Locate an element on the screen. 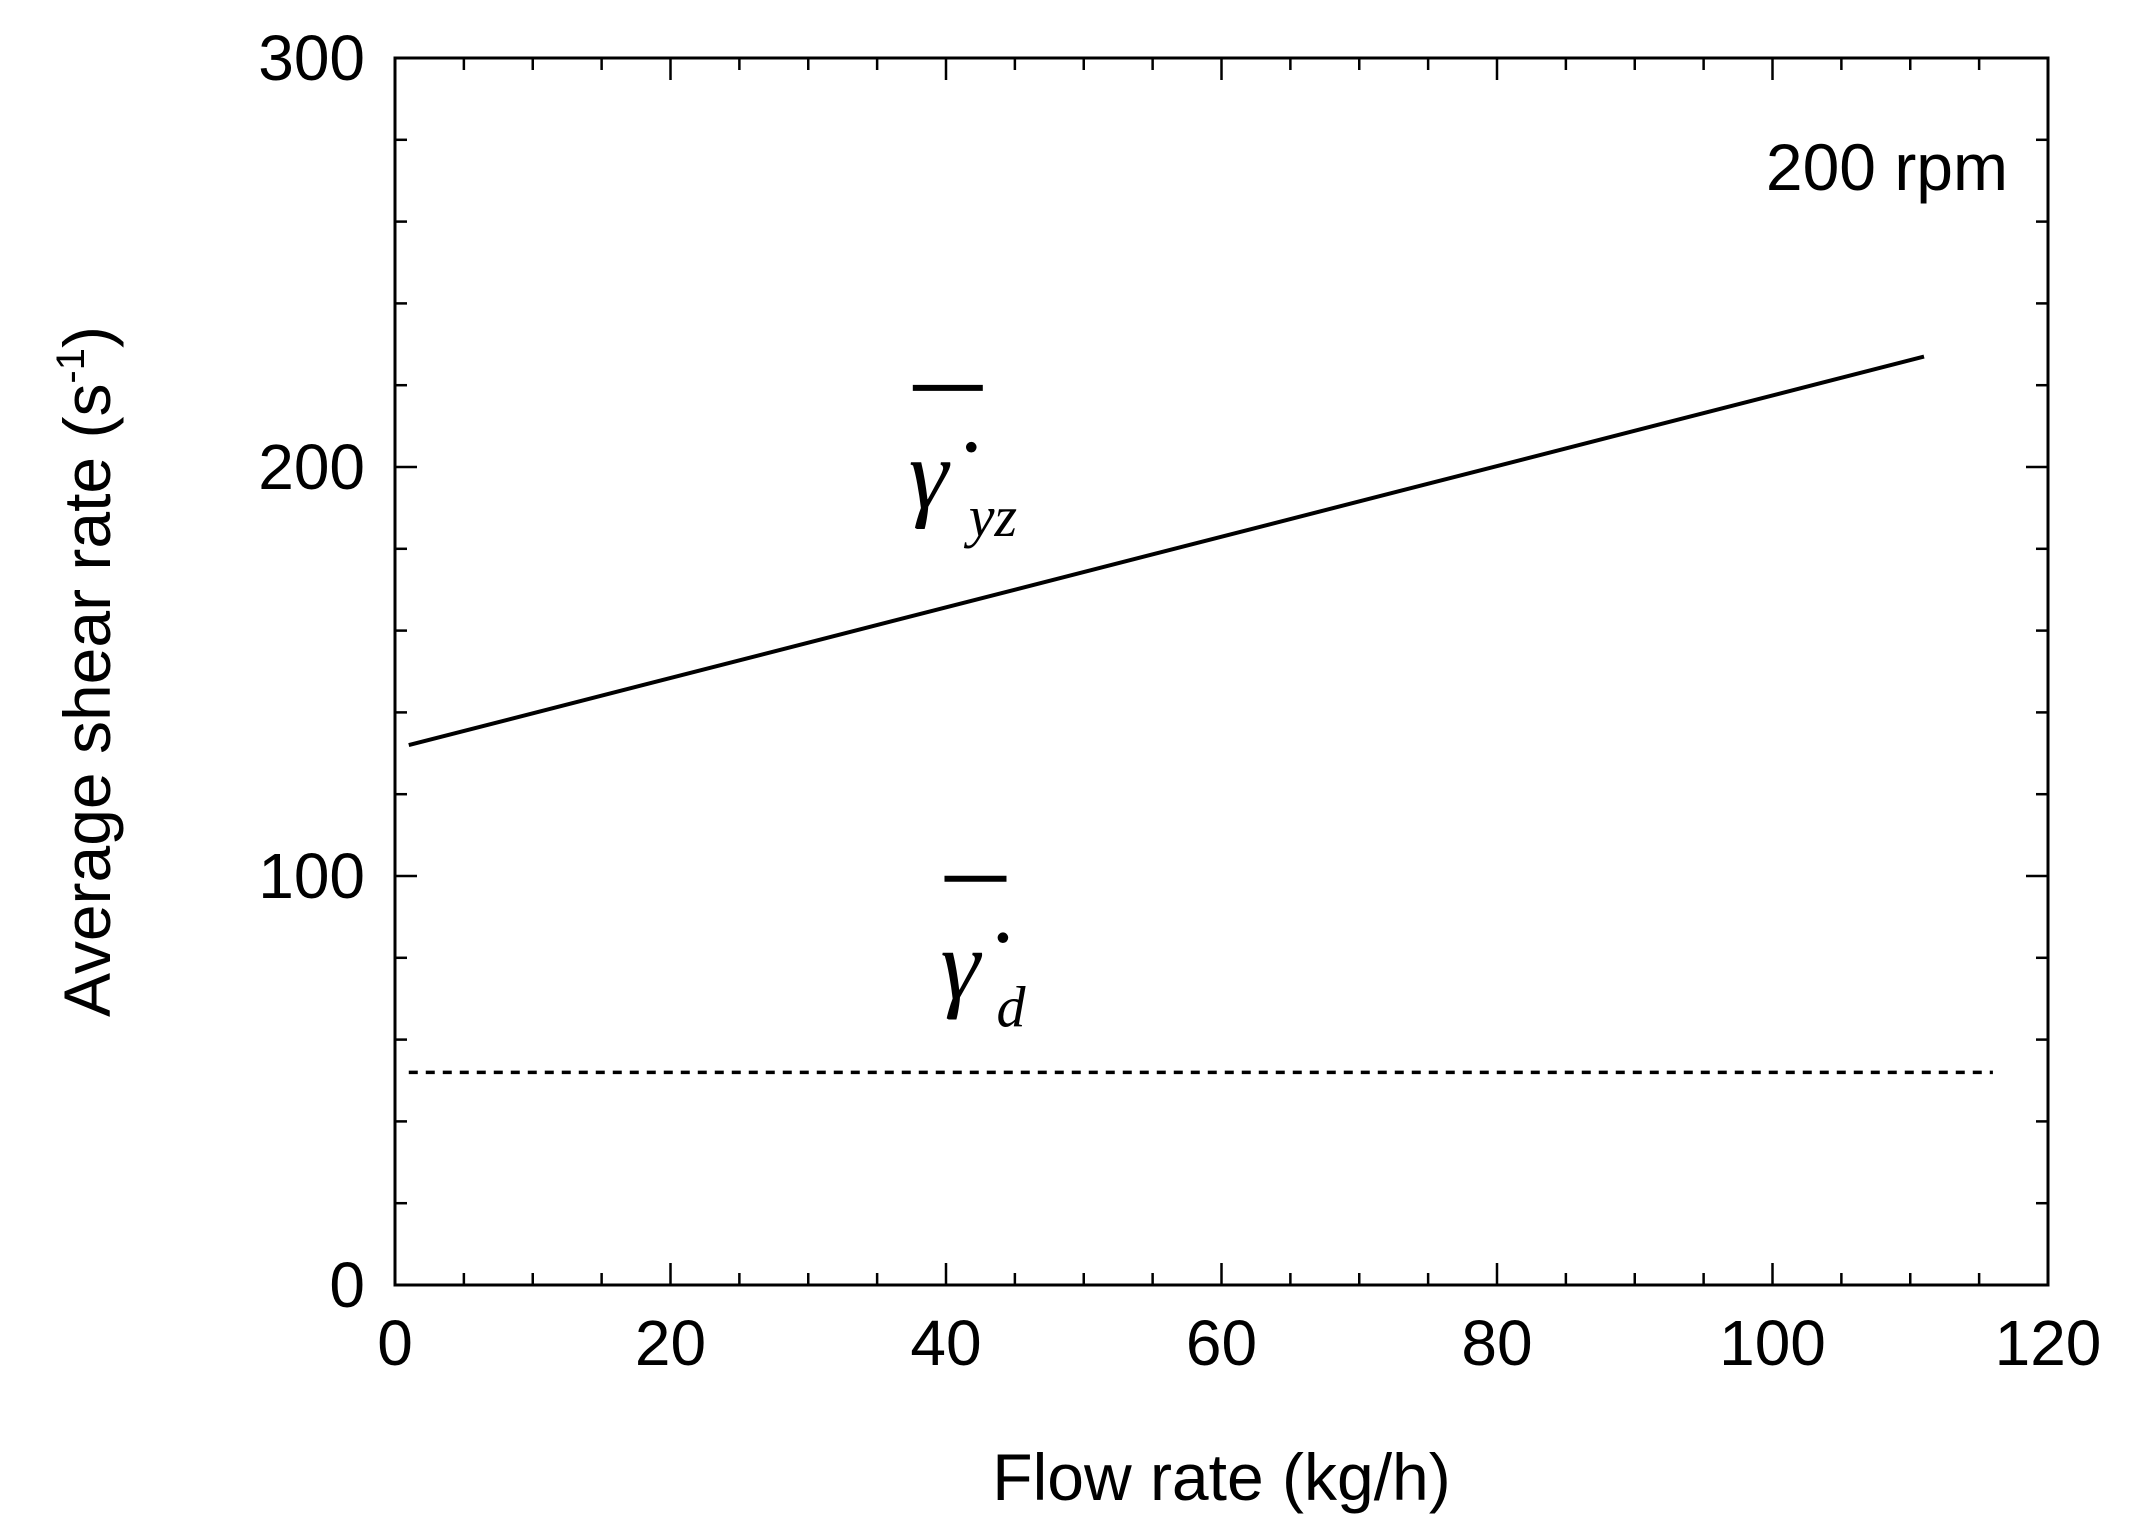 Image resolution: width=2139 pixels, height=1529 pixels. rpm-annotation: 200 rpm is located at coordinates (1887, 167).